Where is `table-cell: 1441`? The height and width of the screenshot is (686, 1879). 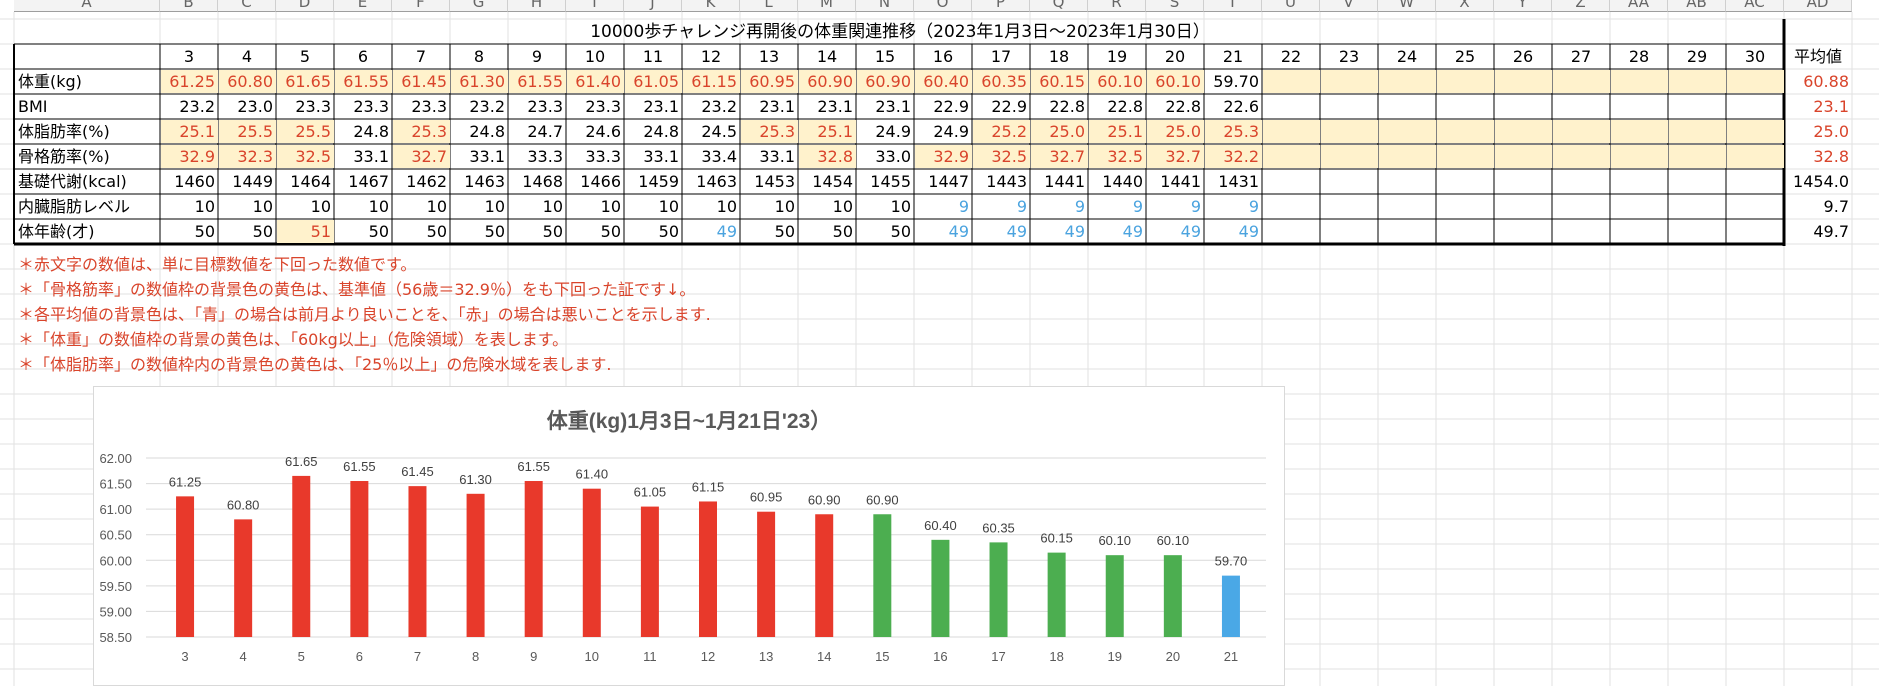 table-cell: 1441 is located at coordinates (1064, 181).